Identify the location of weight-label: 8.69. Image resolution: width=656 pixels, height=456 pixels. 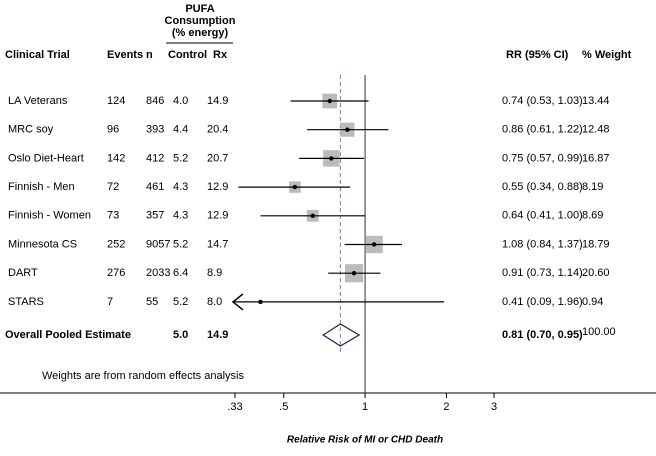
(592, 216).